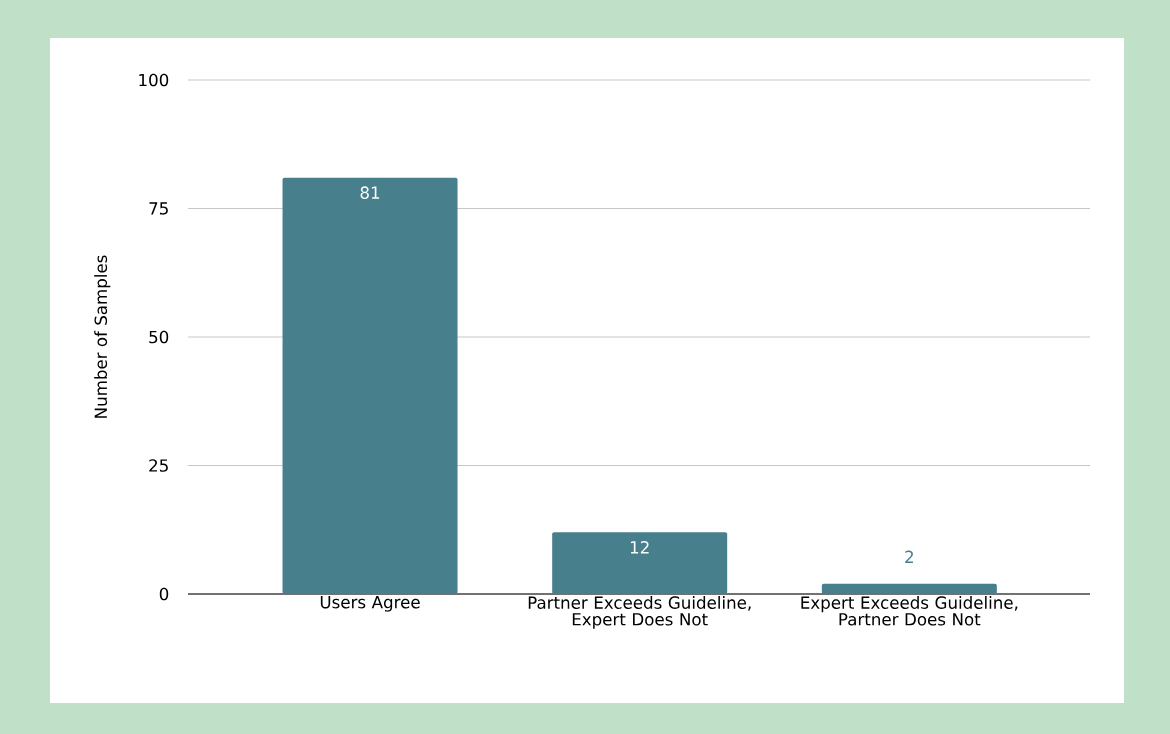  What do you see at coordinates (158, 465) in the screenshot?
I see `y-tick-label: 25` at bounding box center [158, 465].